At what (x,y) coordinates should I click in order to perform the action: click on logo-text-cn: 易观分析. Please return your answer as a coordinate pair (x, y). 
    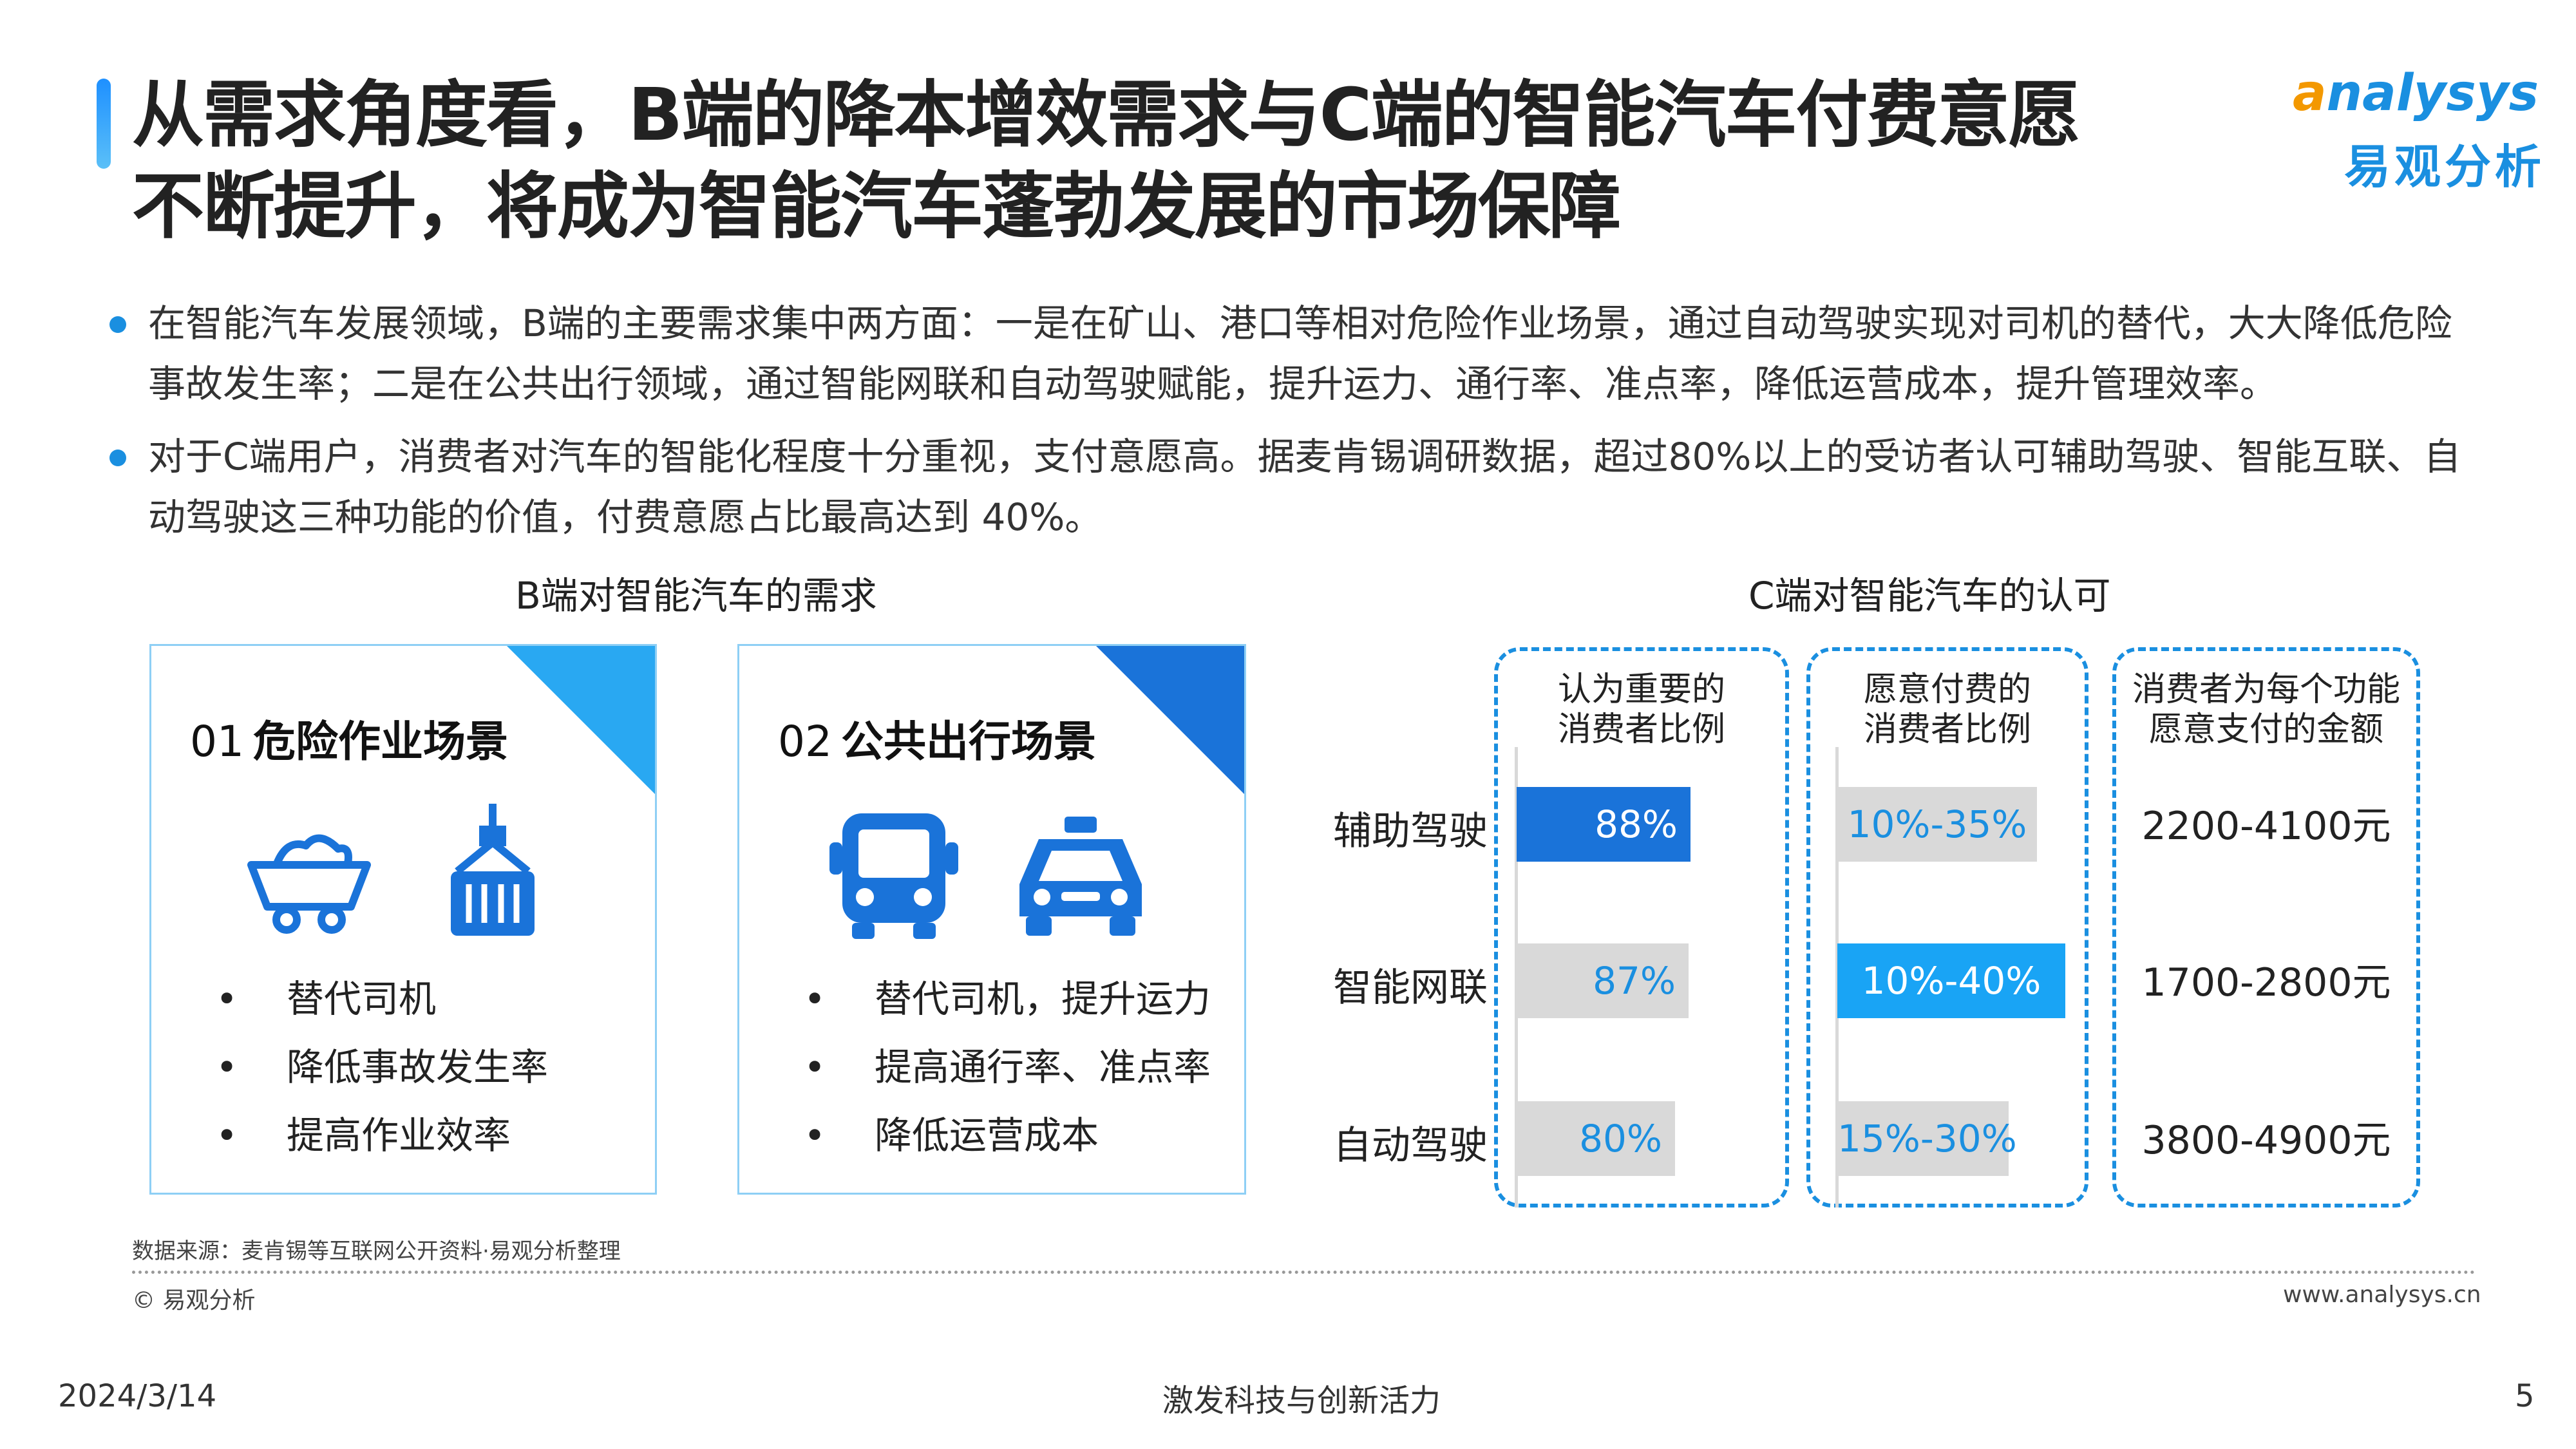
    Looking at the image, I should click on (2445, 167).